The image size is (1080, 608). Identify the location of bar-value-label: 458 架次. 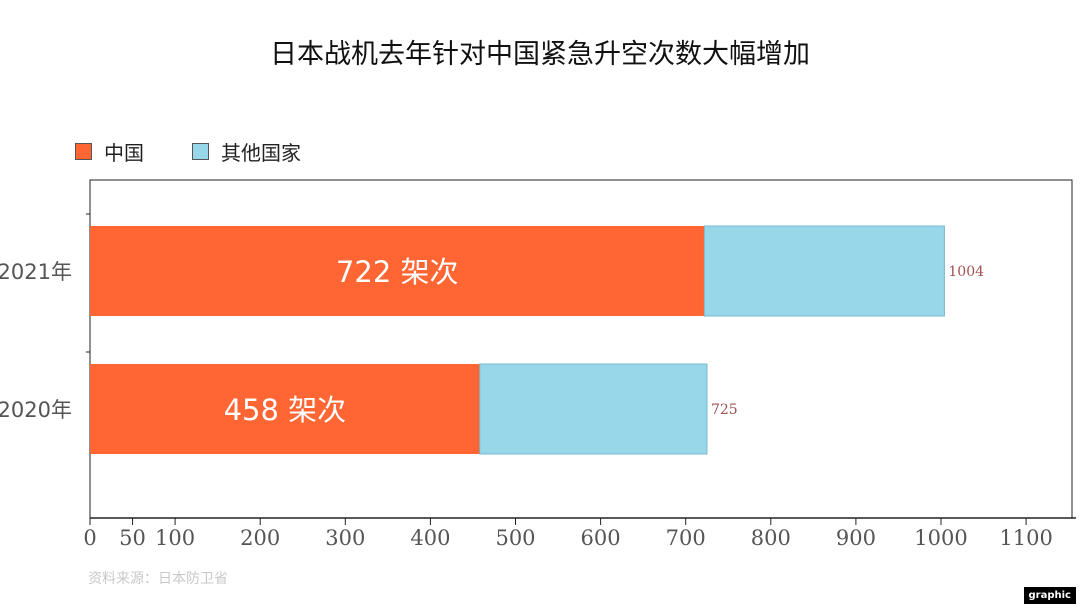
(285, 410).